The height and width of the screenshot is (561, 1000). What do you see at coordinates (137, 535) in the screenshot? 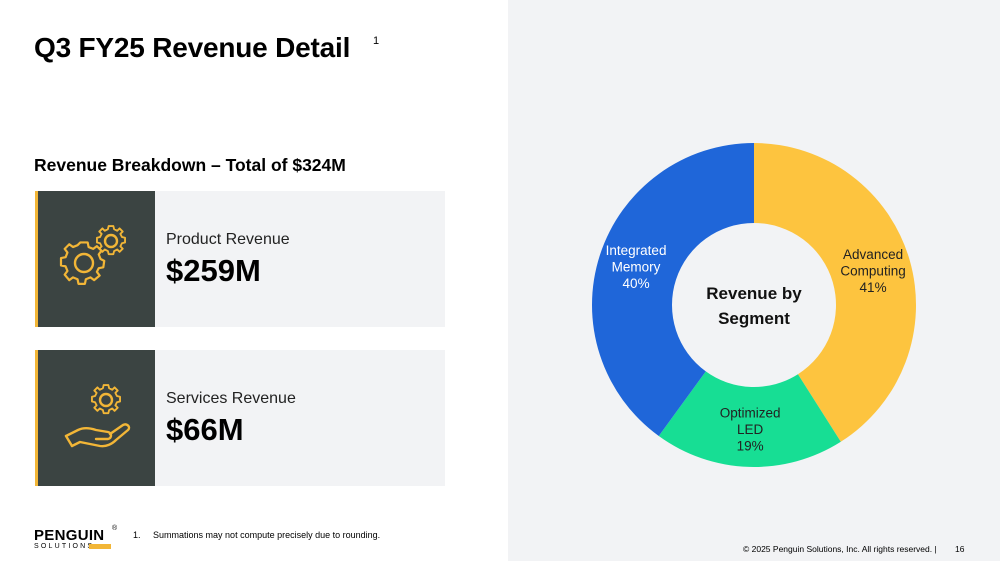
I see `footnote-number: 1.` at bounding box center [137, 535].